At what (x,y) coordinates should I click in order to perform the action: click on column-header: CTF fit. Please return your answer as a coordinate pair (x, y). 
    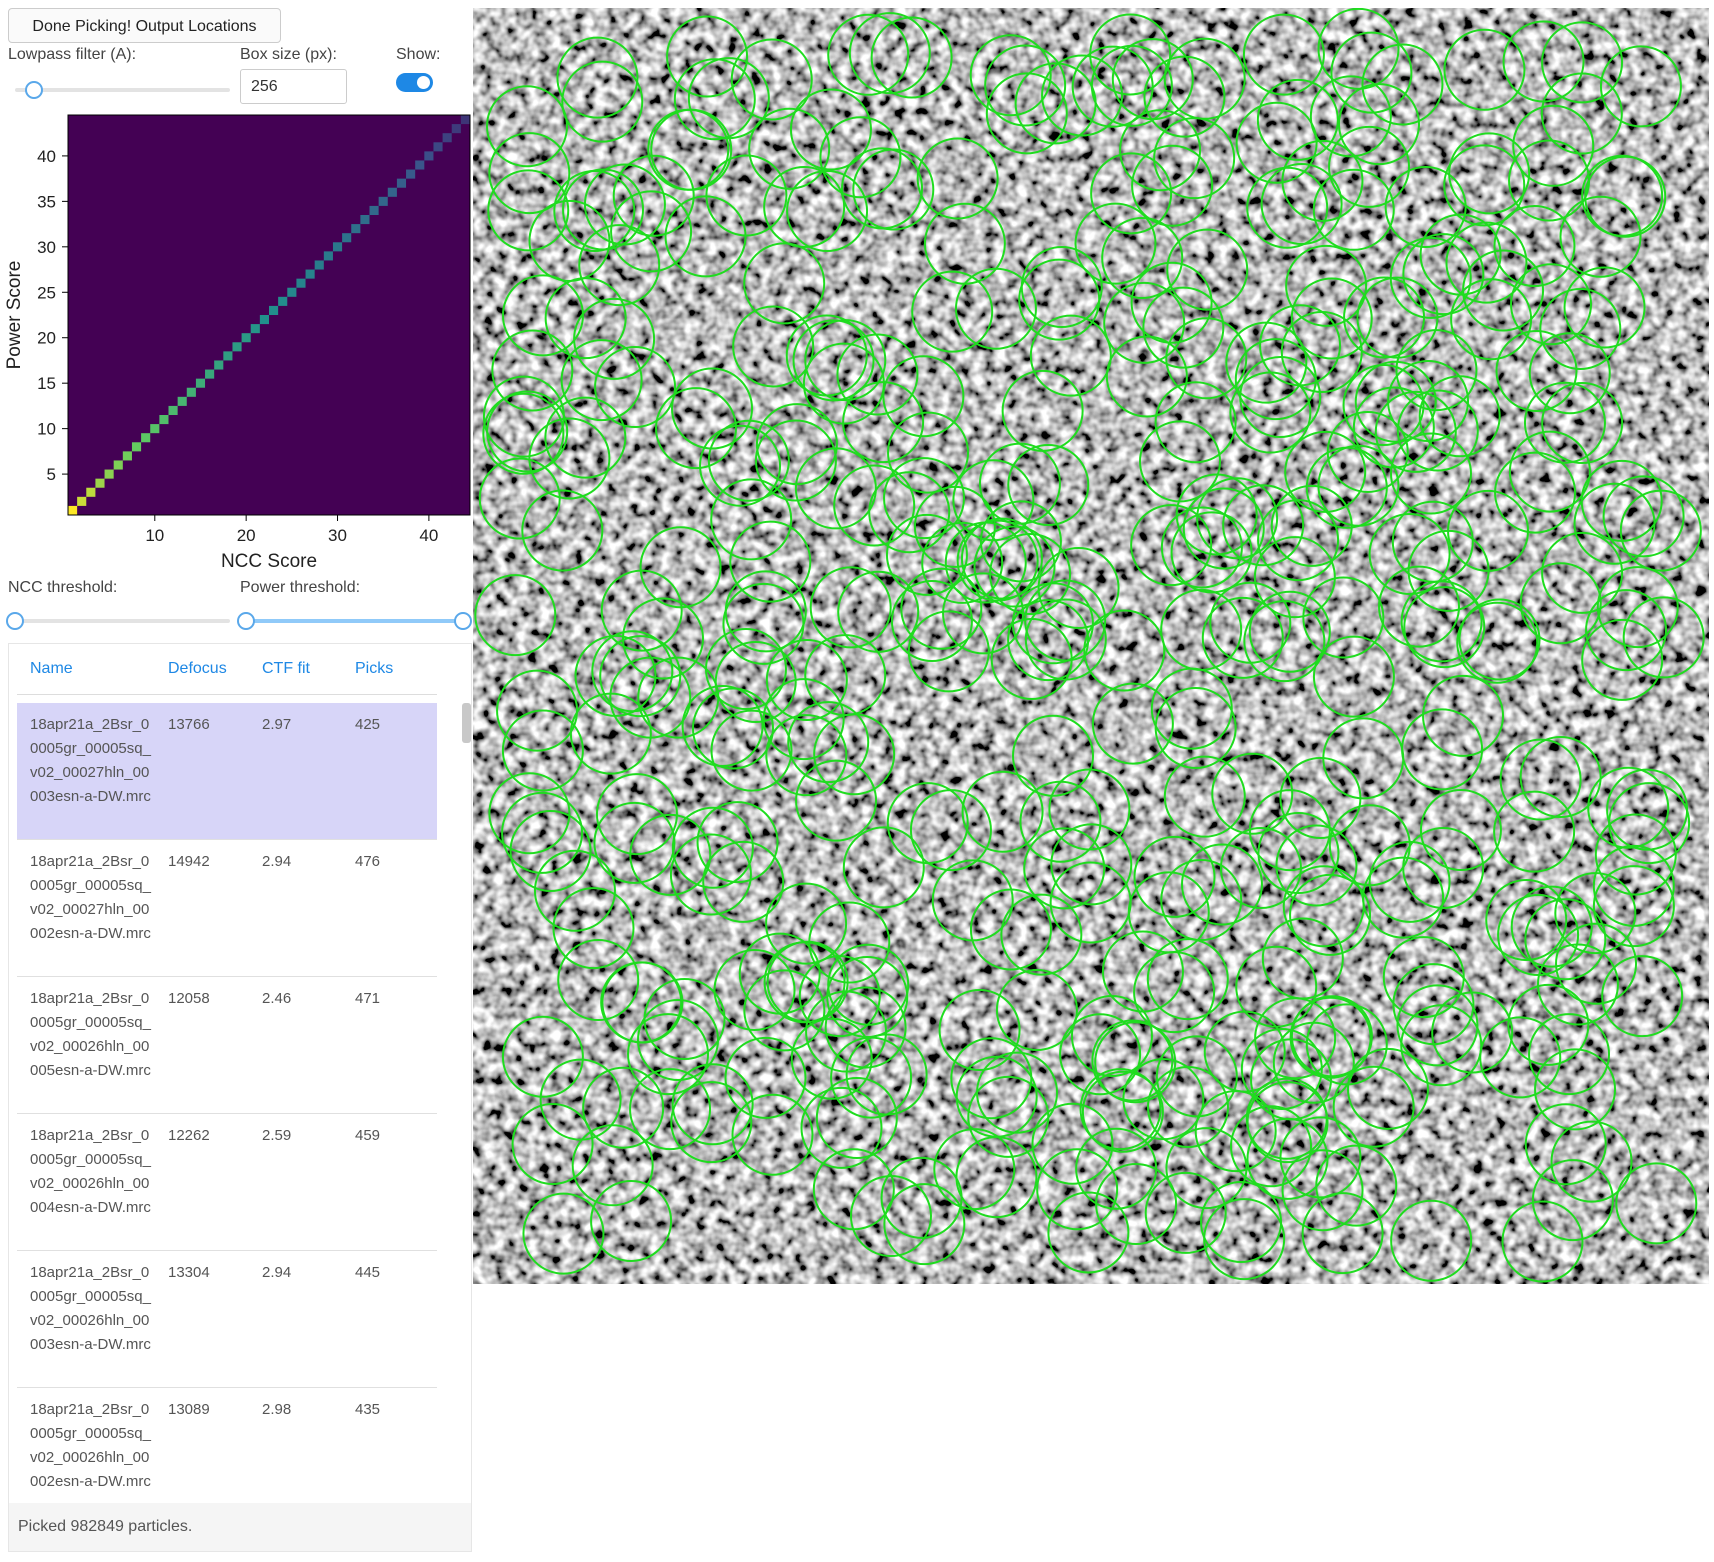
    Looking at the image, I should click on (286, 668).